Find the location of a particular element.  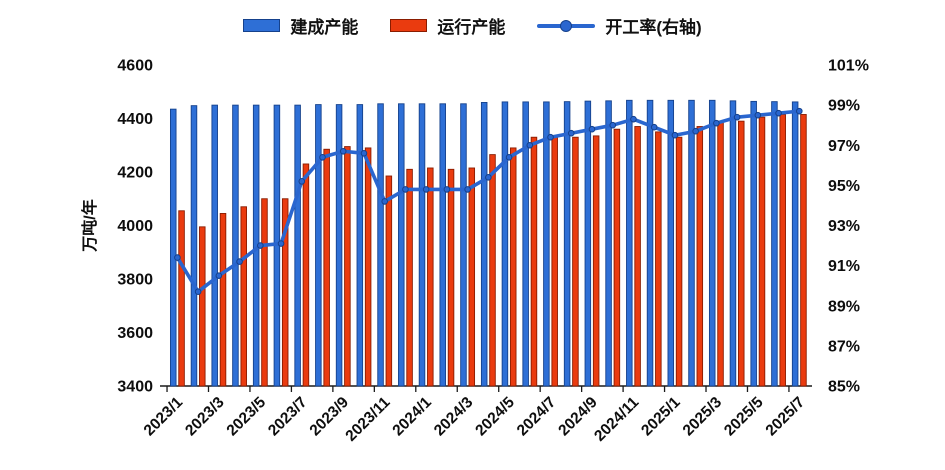

x-axis-tick-label: 2024/11 is located at coordinates (616, 419).